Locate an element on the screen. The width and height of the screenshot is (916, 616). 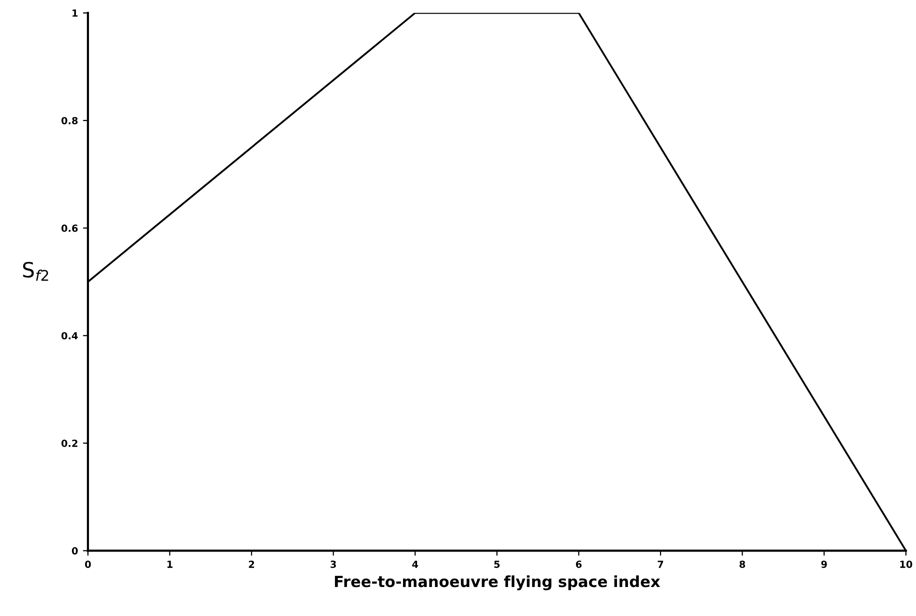
x-tick-label: 10 is located at coordinates (906, 564).